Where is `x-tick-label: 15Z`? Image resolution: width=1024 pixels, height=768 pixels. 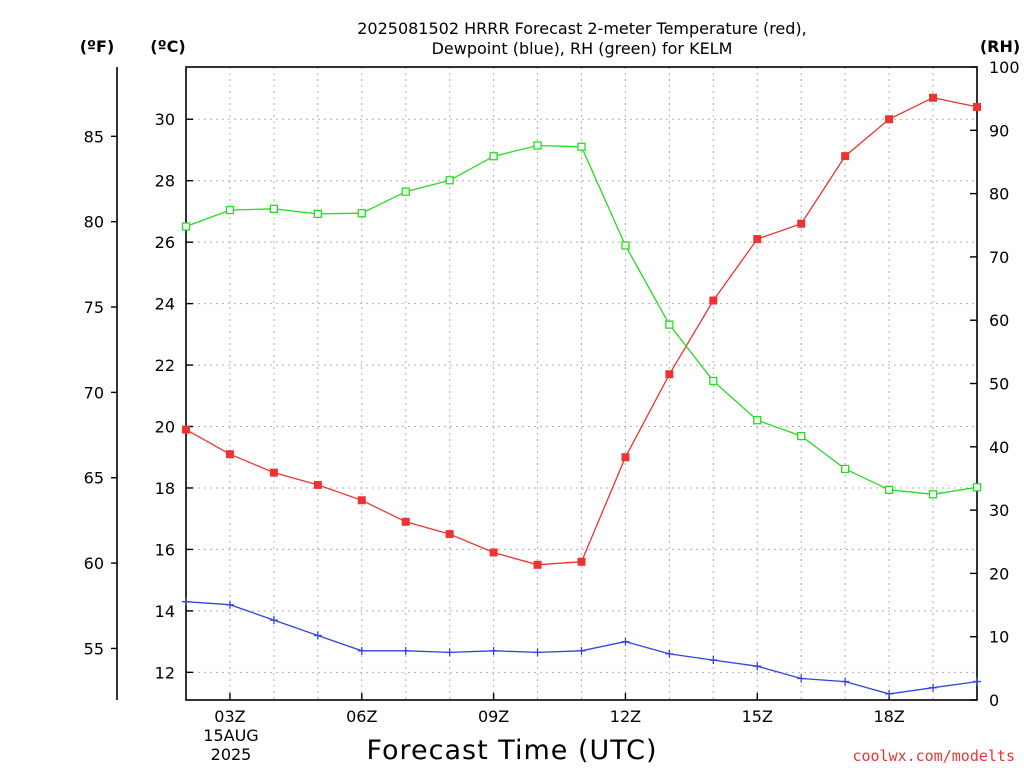 x-tick-label: 15Z is located at coordinates (757, 716).